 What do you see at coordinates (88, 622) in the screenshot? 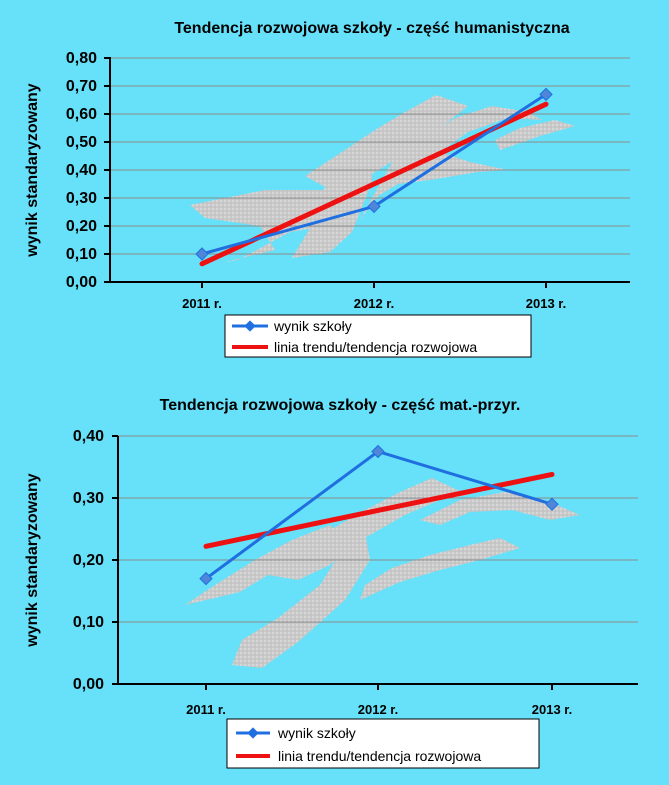
I see `chart2-ytick-label: 0,10` at bounding box center [88, 622].